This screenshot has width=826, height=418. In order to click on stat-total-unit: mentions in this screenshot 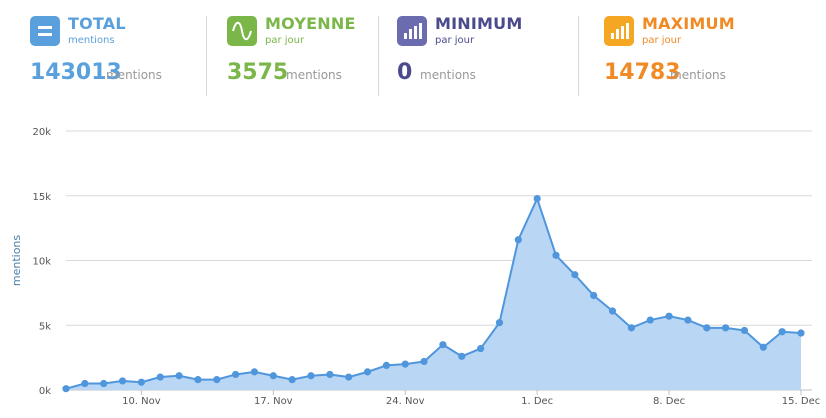, I will do `click(134, 75)`.